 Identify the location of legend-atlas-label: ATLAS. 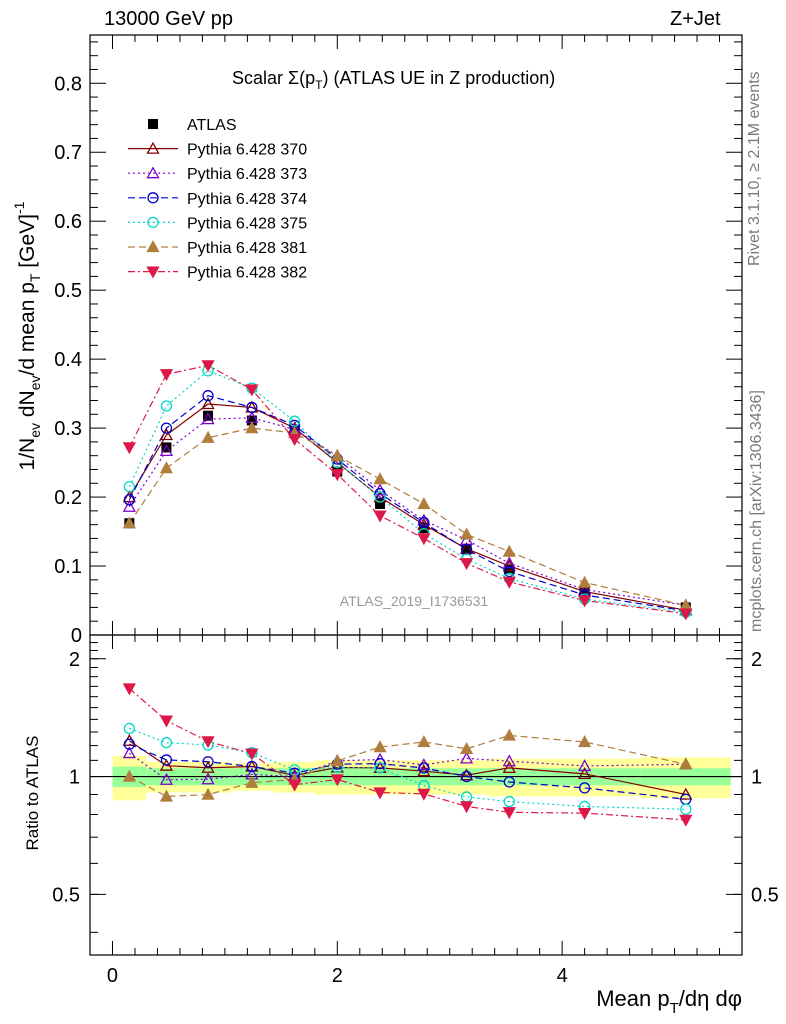
(212, 125).